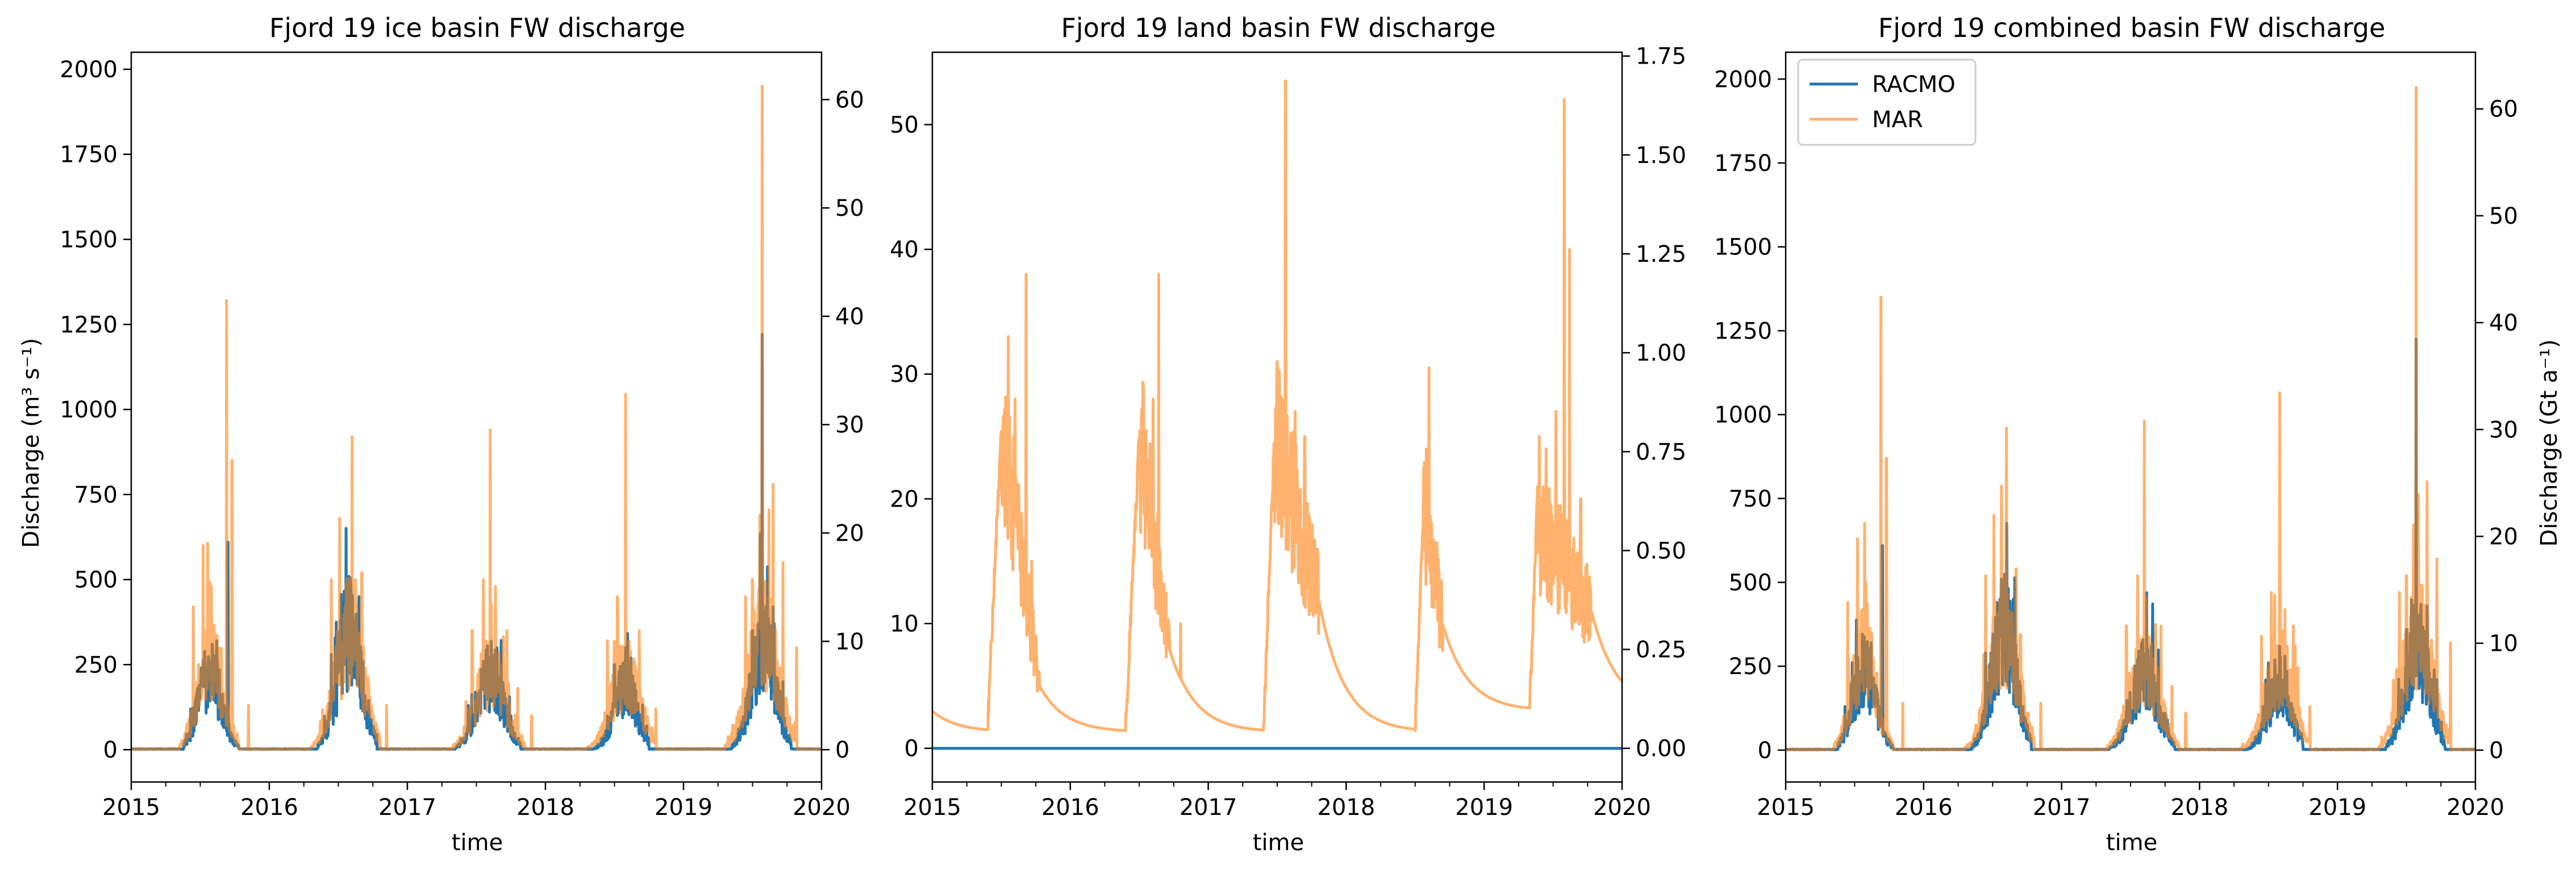 This screenshot has height=874, width=2576. I want to click on y-axis-label: Discharge (m³ s⁻¹), so click(31, 443).